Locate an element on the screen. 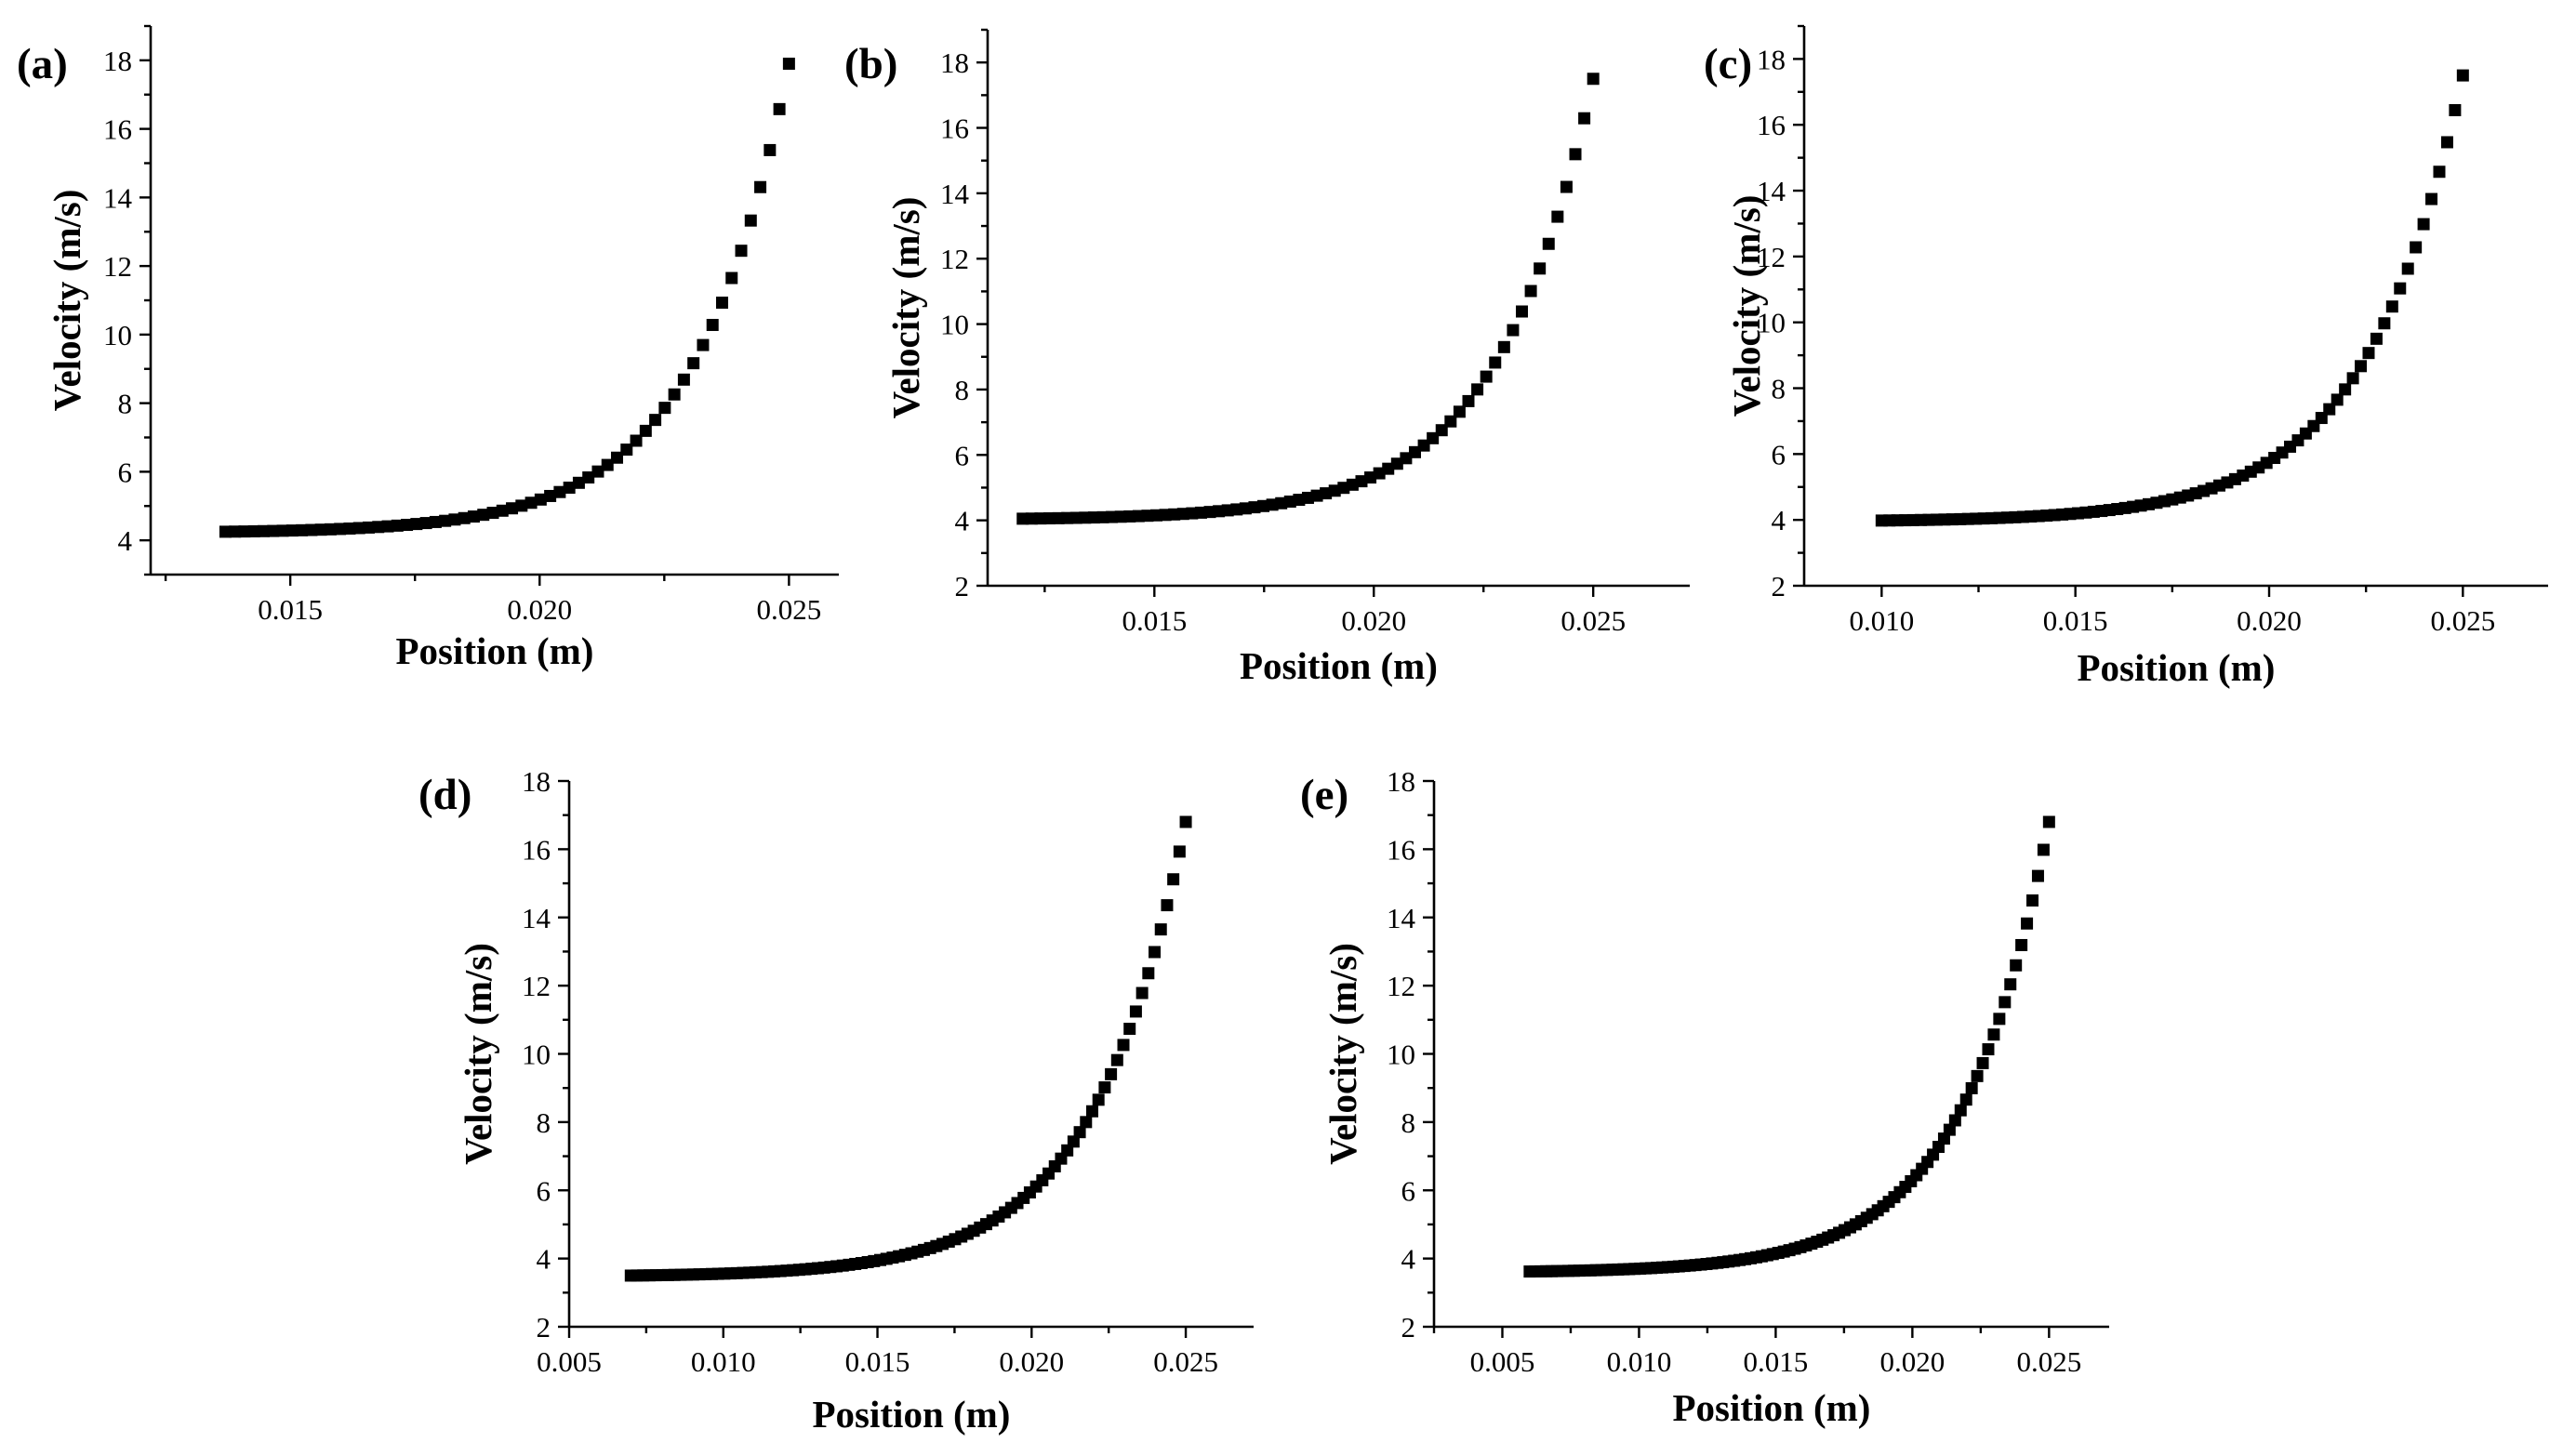  y-tick-label: 14 is located at coordinates (1401, 918).